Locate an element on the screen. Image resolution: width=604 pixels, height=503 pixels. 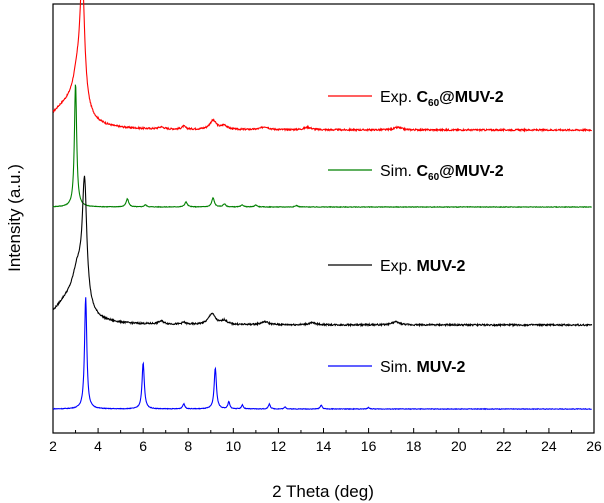
x-tick-label: 18 is located at coordinates (414, 446).